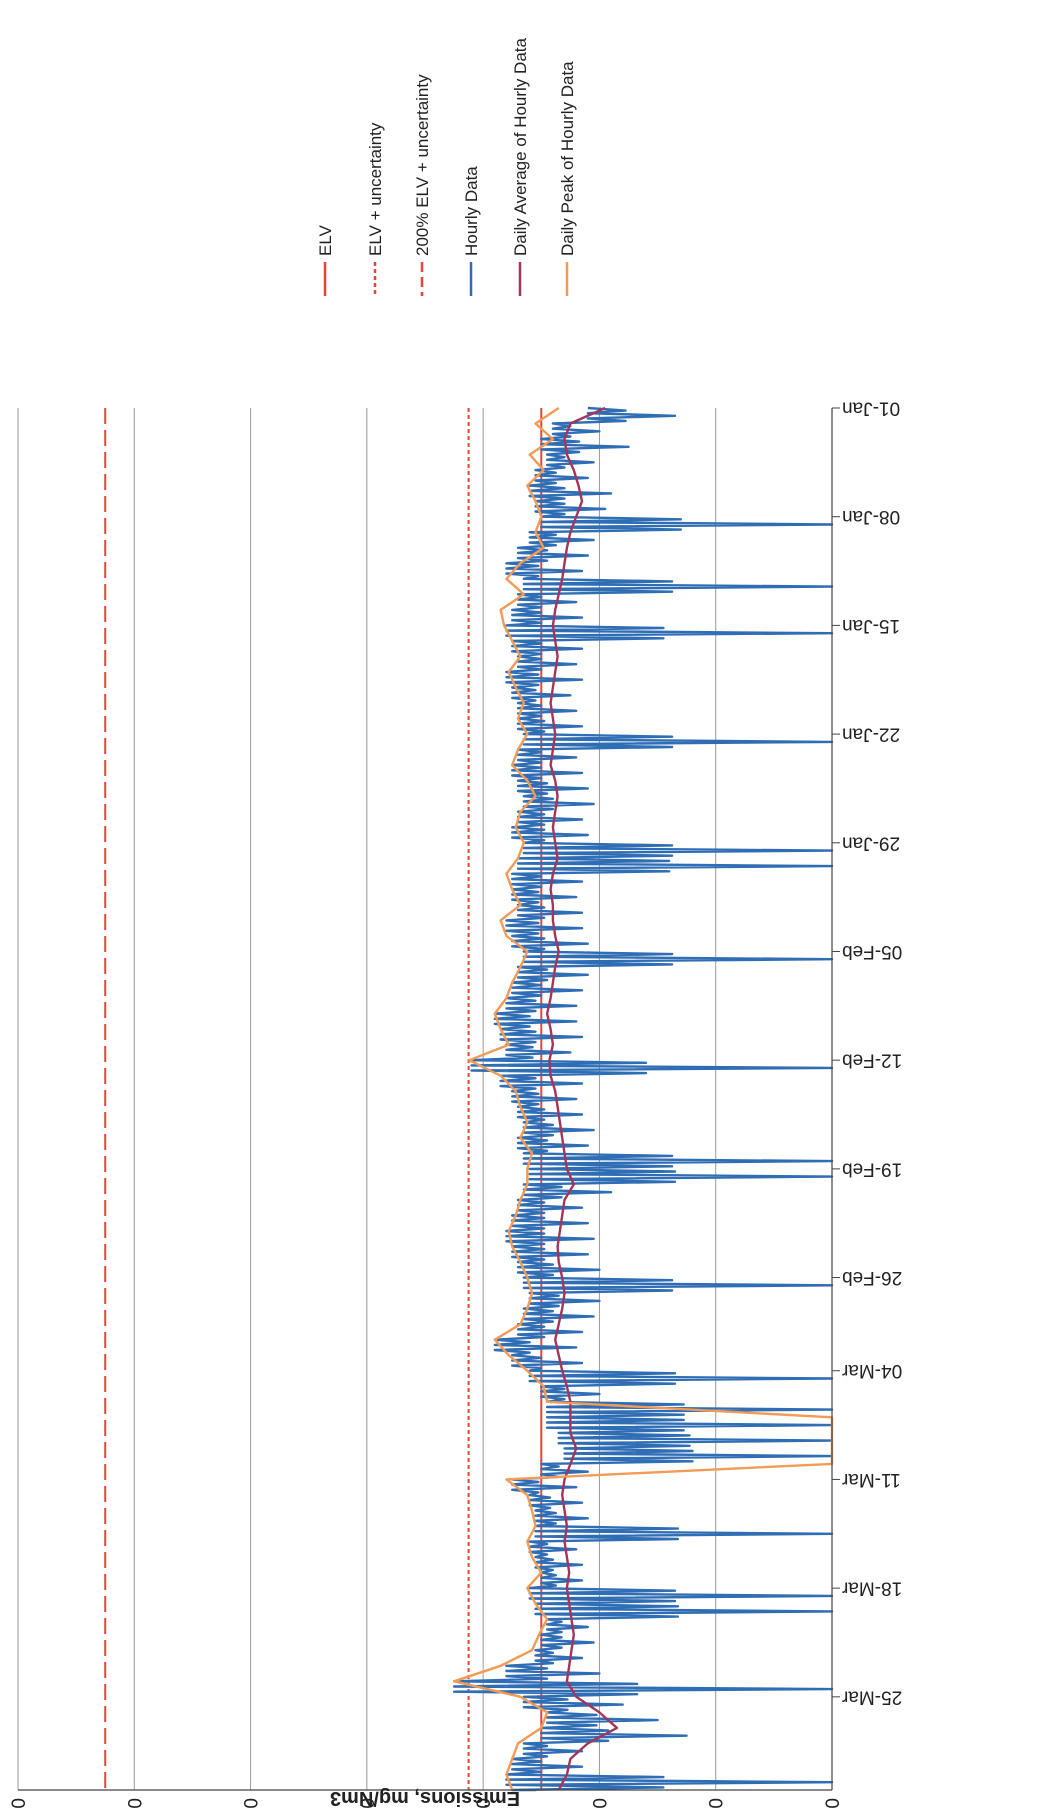  What do you see at coordinates (871, 842) in the screenshot?
I see `x-tick-label: 29-Jan` at bounding box center [871, 842].